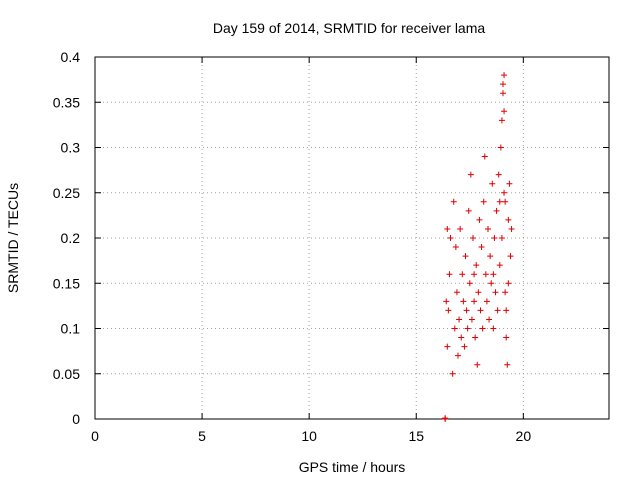 This screenshot has width=640, height=480. I want to click on y-tick-label: 0.1, so click(71, 329).